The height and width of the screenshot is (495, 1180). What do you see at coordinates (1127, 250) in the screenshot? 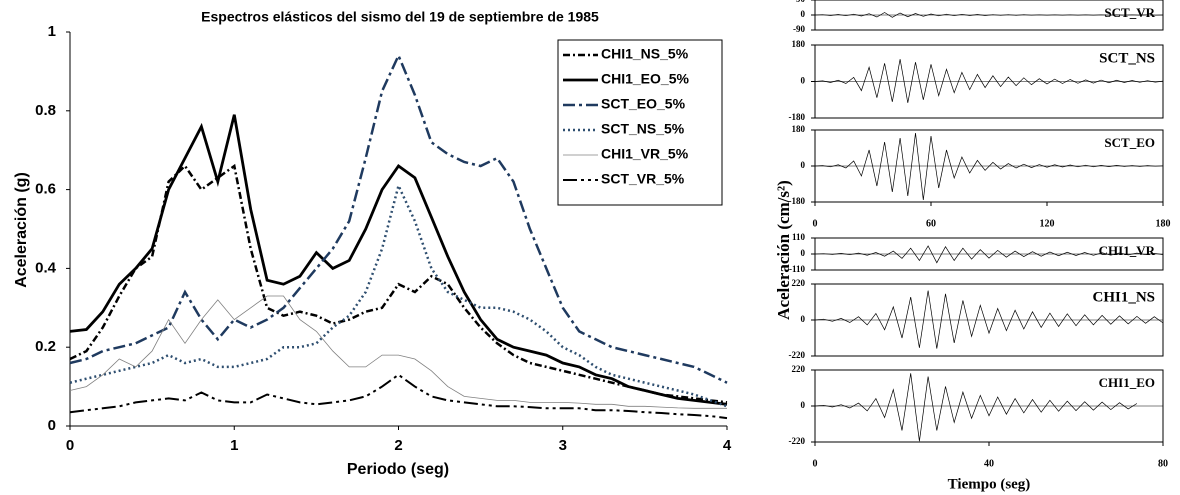
I see `panel-title: CHI1_VR` at bounding box center [1127, 250].